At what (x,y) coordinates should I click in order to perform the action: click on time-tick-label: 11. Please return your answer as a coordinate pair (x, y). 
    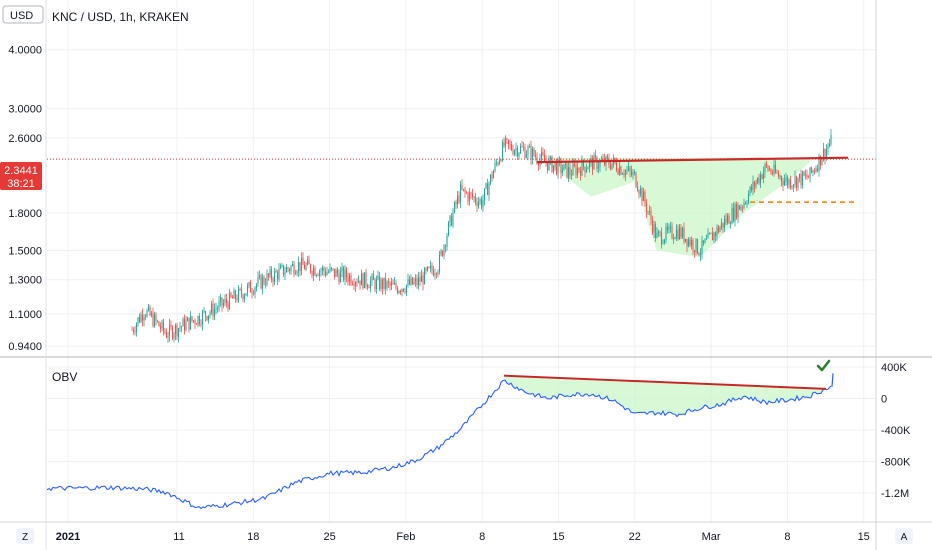
    Looking at the image, I should click on (178, 537).